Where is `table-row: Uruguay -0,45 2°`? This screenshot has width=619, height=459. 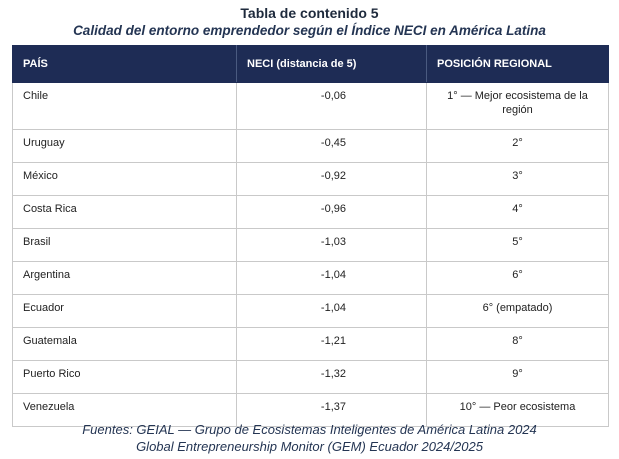
table-row: Uruguay -0,45 2° is located at coordinates (310, 146).